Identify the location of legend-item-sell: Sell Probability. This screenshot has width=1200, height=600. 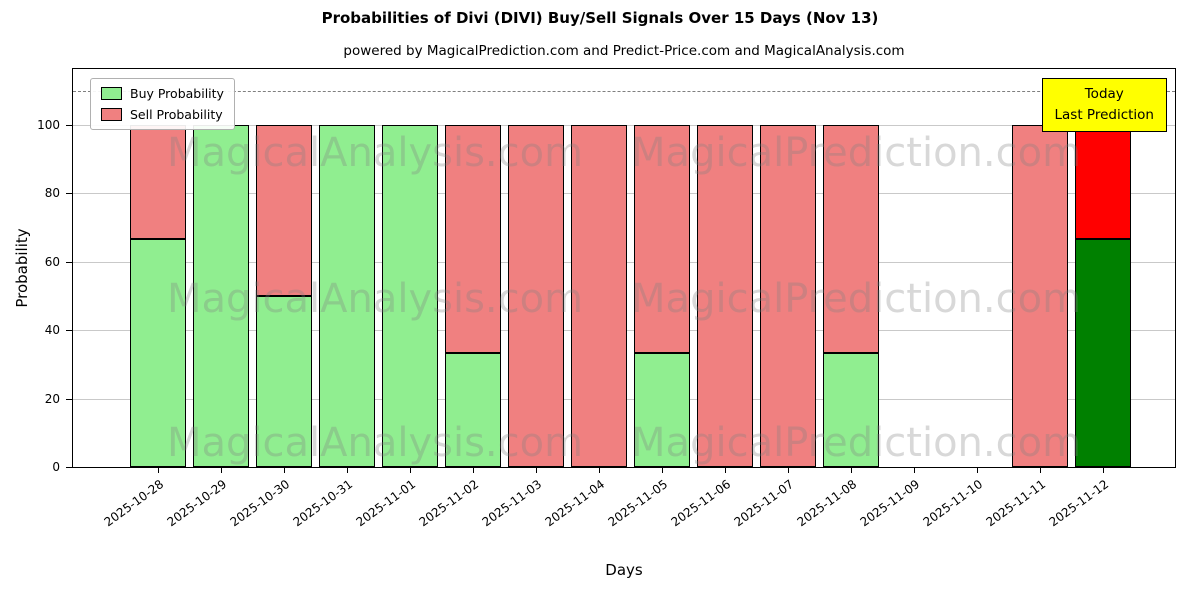
(162, 114).